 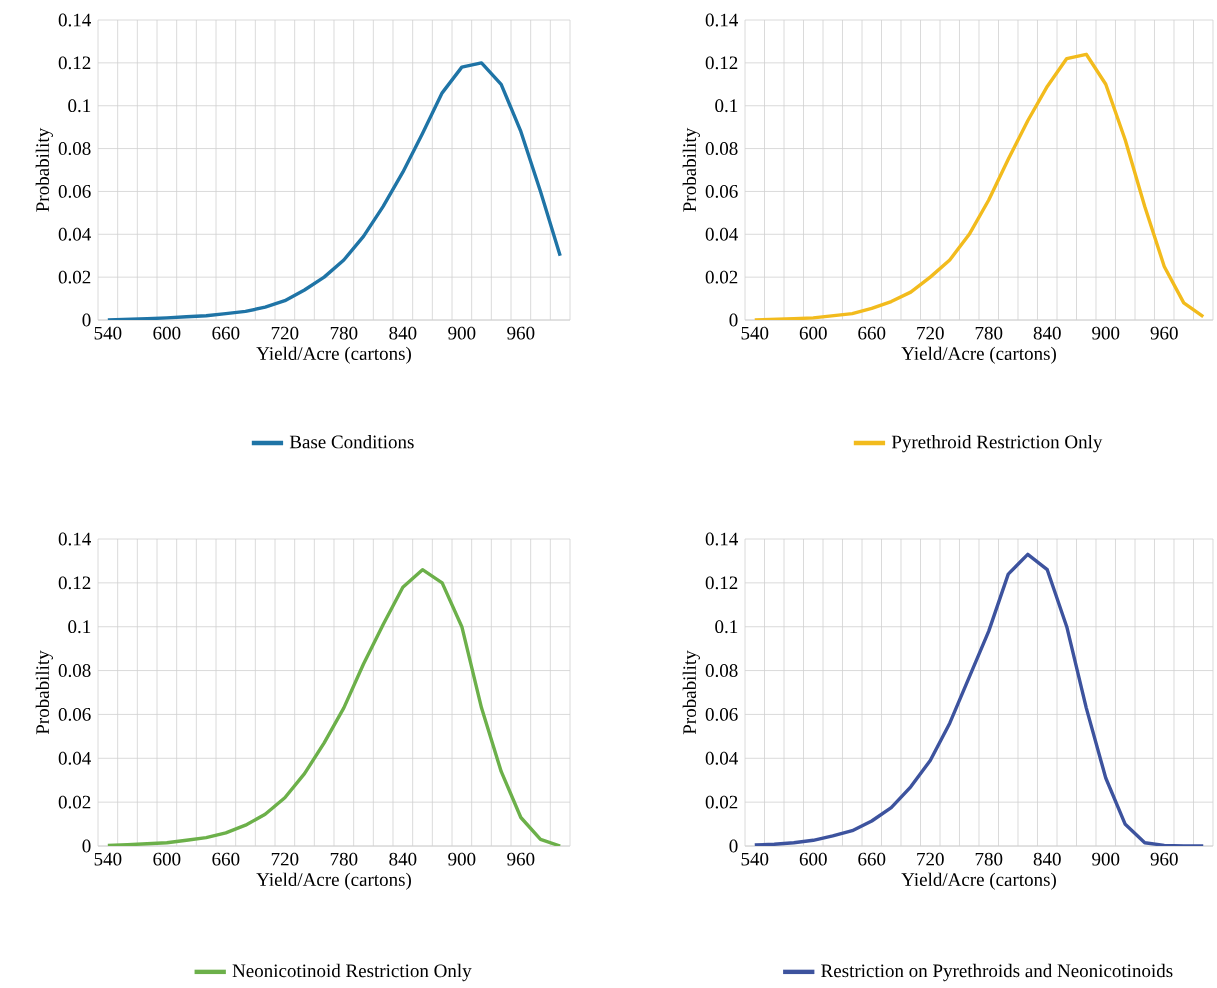 What do you see at coordinates (351, 442) in the screenshot?
I see `legend-label: Base Conditions` at bounding box center [351, 442].